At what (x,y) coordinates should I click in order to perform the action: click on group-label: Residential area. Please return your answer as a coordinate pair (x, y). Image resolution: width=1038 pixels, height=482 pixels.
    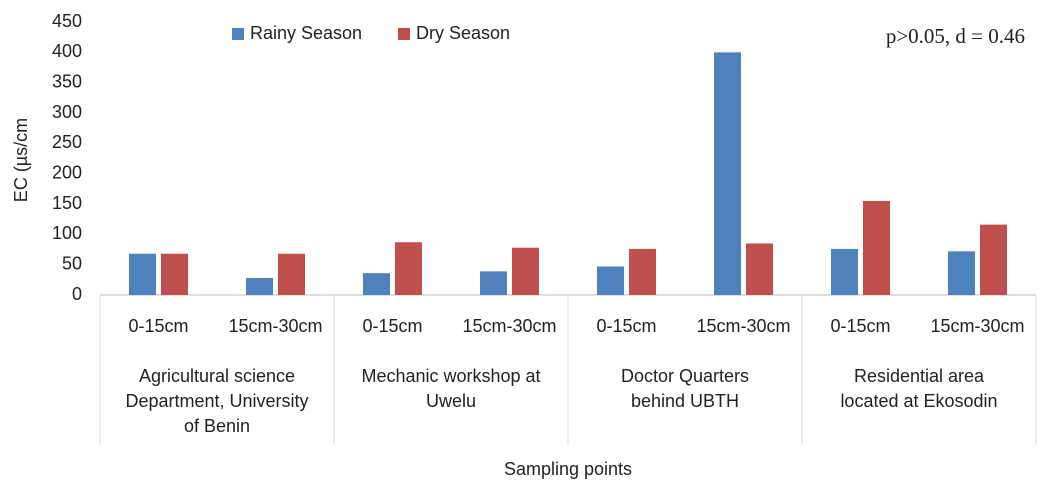
    Looking at the image, I should click on (919, 376).